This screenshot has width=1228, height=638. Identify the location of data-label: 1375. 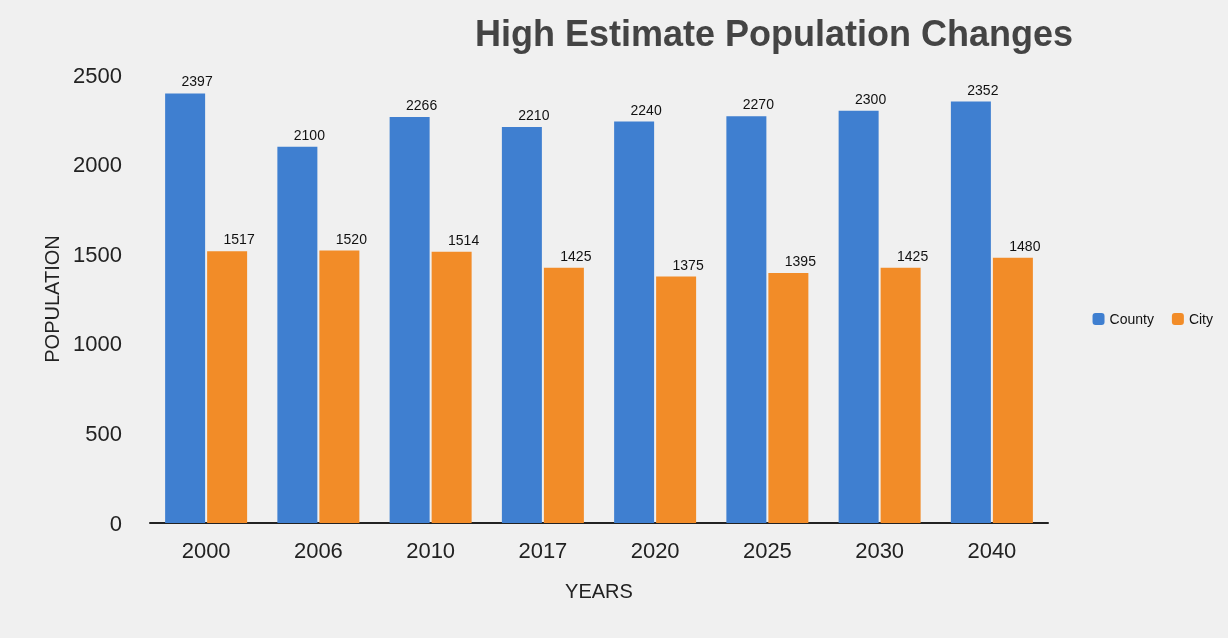
(688, 264).